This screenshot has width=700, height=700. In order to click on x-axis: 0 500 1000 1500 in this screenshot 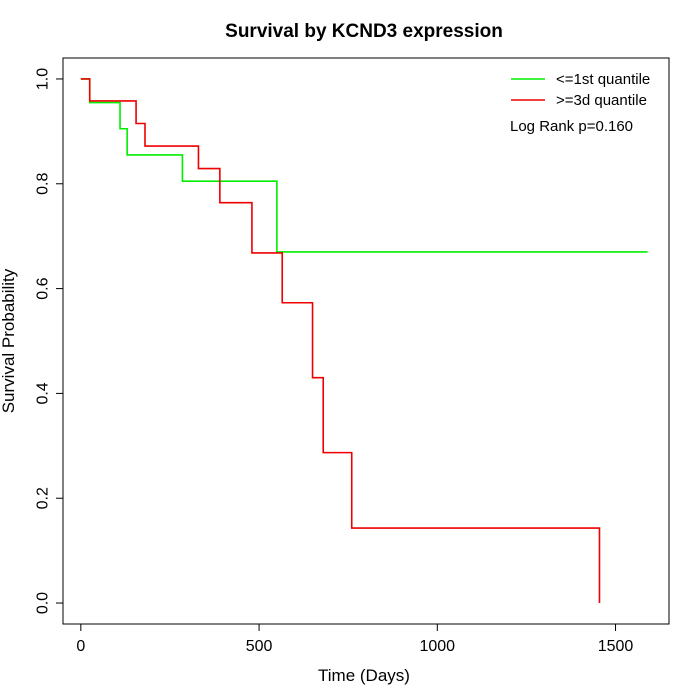, I will do `click(355, 639)`.